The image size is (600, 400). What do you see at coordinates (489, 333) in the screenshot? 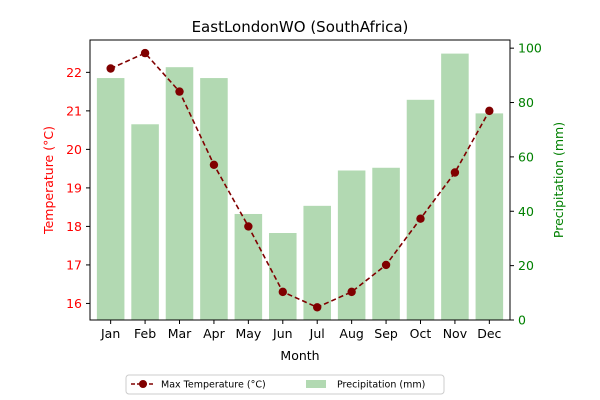
I see `x-tick-label-dec: Dec` at bounding box center [489, 333].